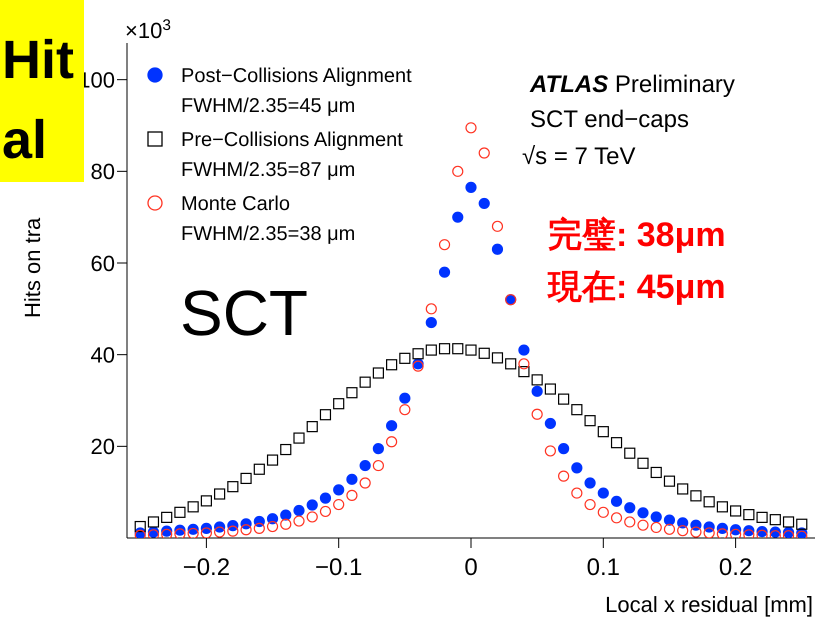  Describe the element at coordinates (579, 156) in the screenshot. I see `annotation: √s = 7 TeV` at that location.